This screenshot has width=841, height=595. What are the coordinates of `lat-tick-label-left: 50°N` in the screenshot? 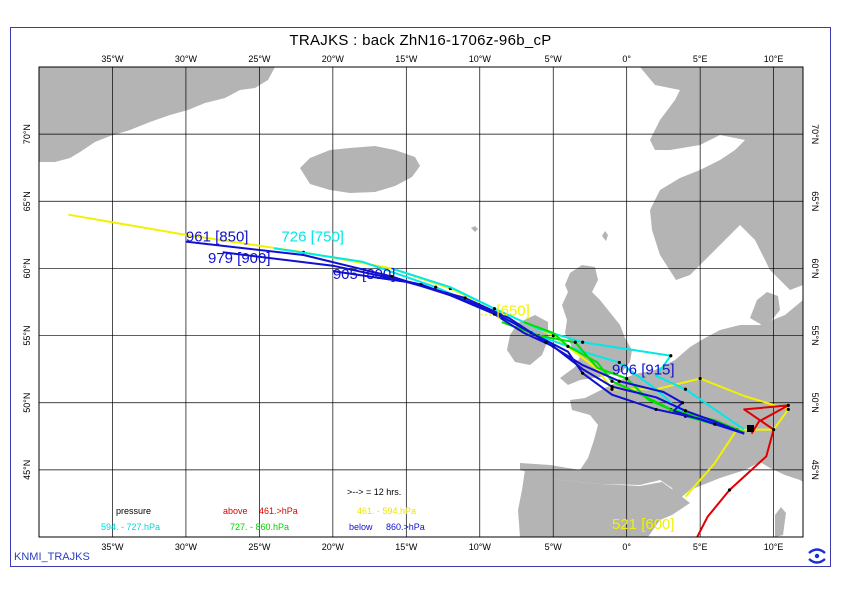 It's located at (27, 403).